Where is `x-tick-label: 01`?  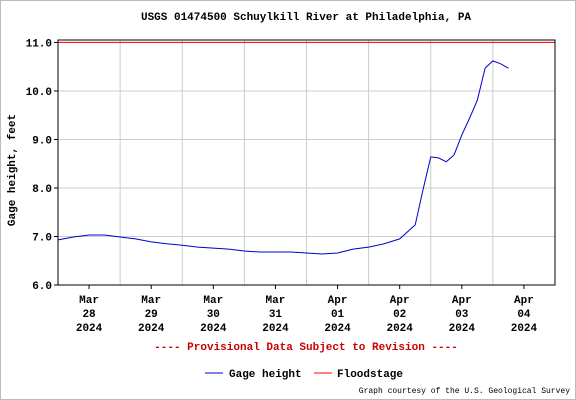
x-tick-label: 01 is located at coordinates (338, 315).